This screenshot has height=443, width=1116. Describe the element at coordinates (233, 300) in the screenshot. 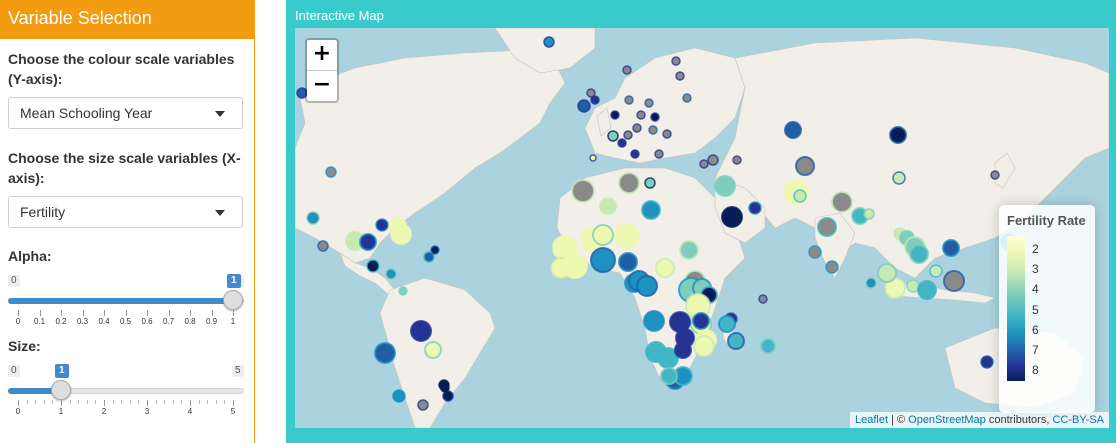

I see `alpha-slider-handle` at that location.